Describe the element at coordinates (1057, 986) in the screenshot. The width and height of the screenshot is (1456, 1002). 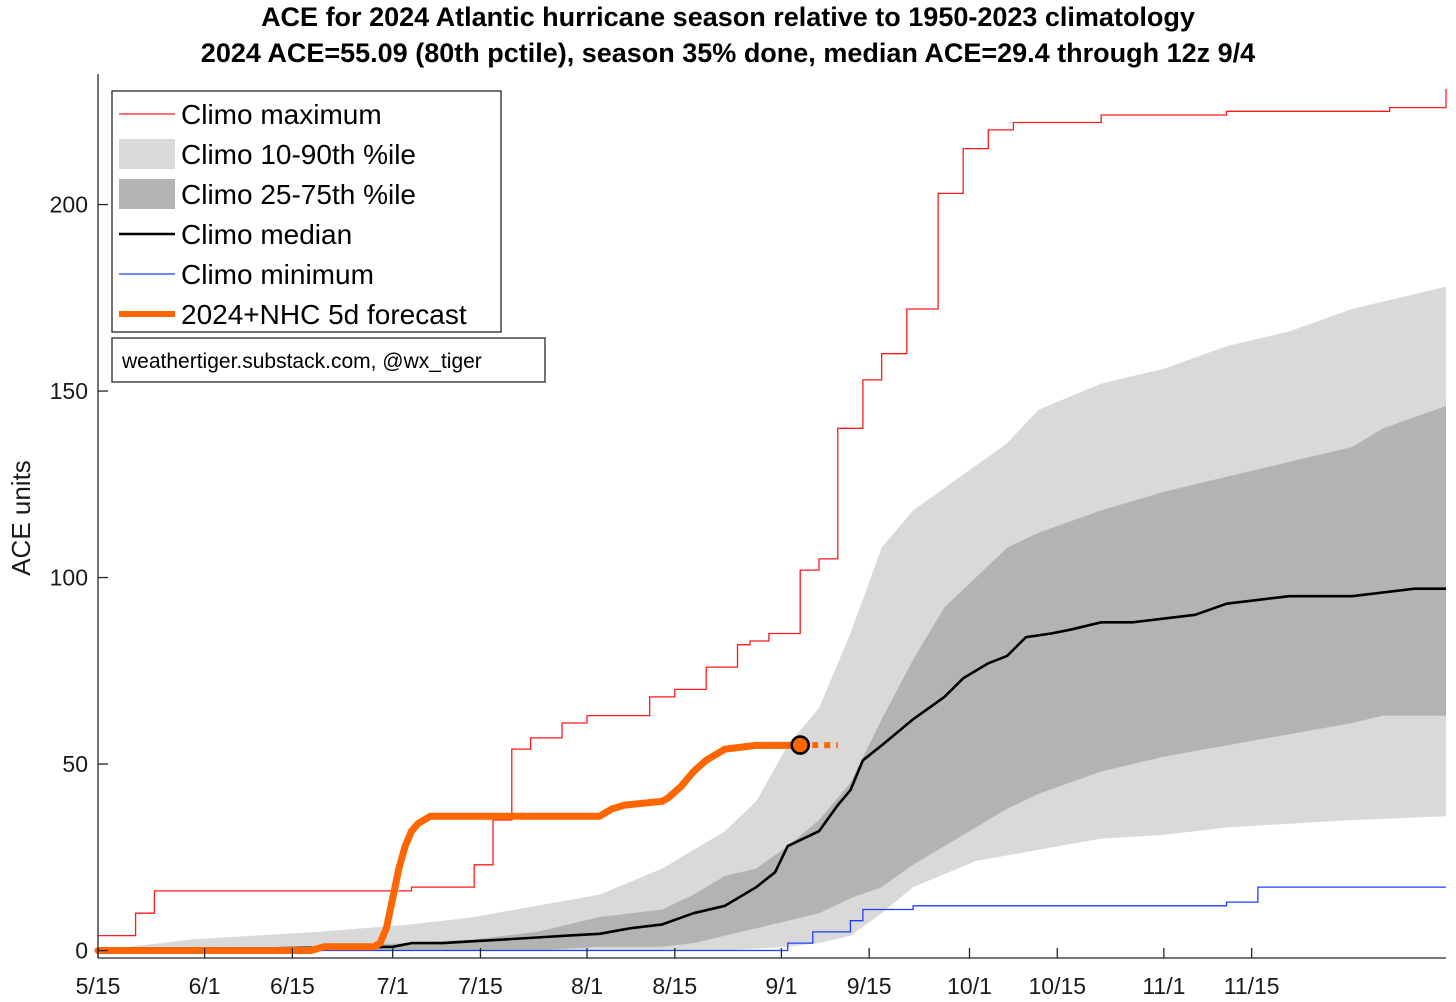
I see `x-tick-label: 10/15` at that location.